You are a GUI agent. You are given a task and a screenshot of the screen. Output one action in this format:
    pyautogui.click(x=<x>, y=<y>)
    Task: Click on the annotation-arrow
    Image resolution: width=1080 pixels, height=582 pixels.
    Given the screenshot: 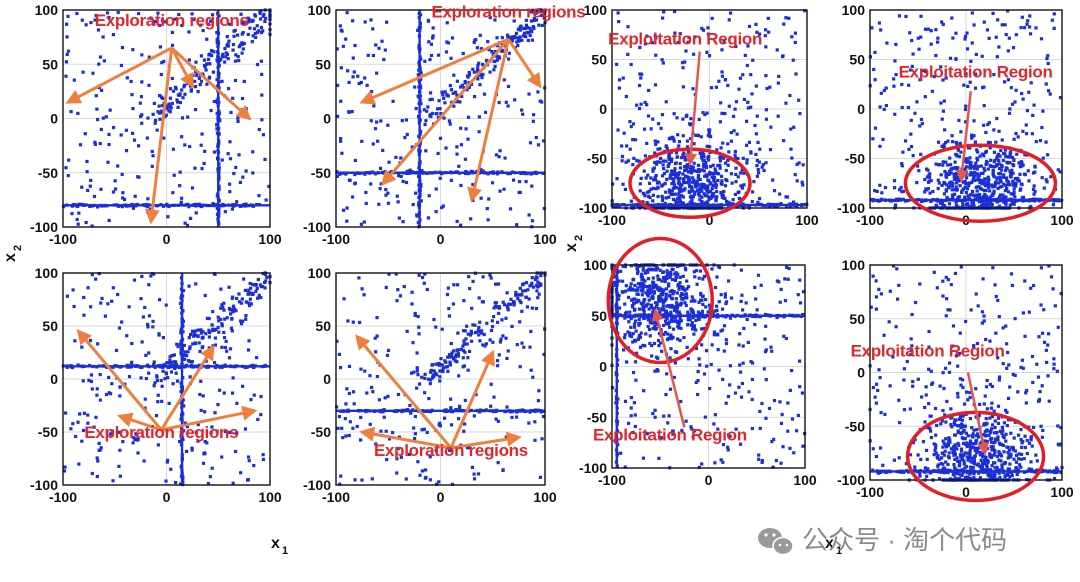 What is the action you would take?
    pyautogui.click(x=472, y=399)
    